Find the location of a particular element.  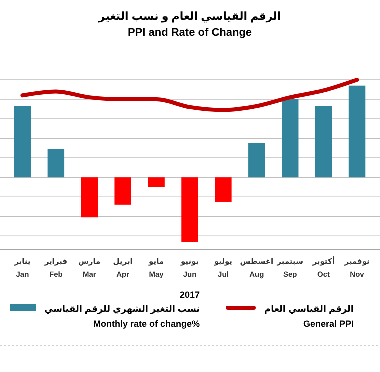

chart-title: الرقم القياسي العام و نسب التغير is located at coordinates (190, 17).